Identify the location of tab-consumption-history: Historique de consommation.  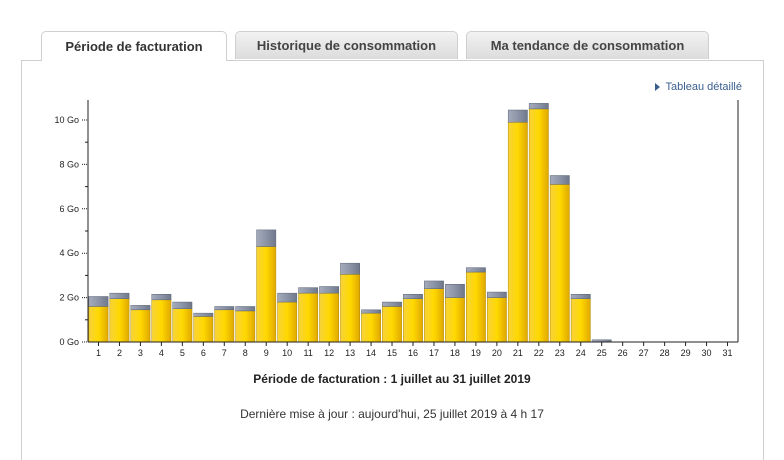
(346, 45).